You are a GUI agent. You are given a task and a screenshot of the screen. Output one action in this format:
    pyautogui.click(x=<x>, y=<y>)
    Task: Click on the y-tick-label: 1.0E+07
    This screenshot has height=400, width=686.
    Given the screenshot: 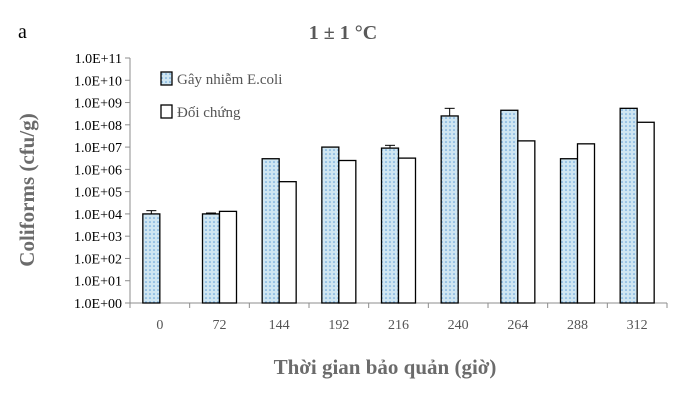 What is the action you would take?
    pyautogui.click(x=98, y=148)
    